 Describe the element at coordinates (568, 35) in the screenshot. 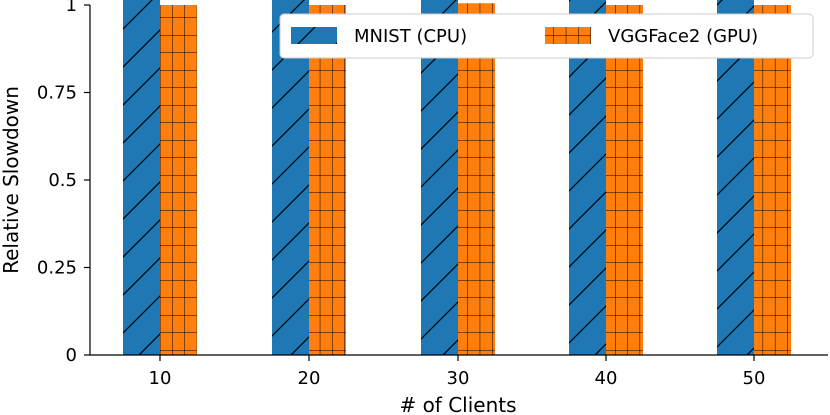

I see `legend-swatch-vggface2-hatch` at that location.